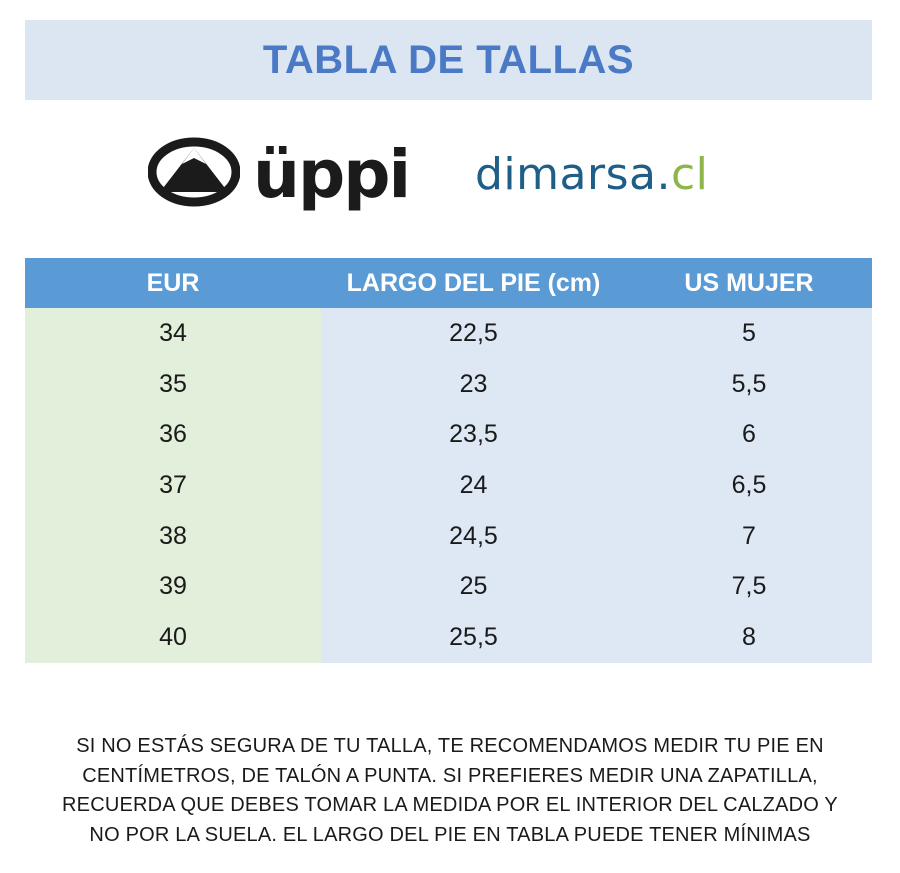  I want to click on table-row: 39 25 7,5, so click(448, 587).